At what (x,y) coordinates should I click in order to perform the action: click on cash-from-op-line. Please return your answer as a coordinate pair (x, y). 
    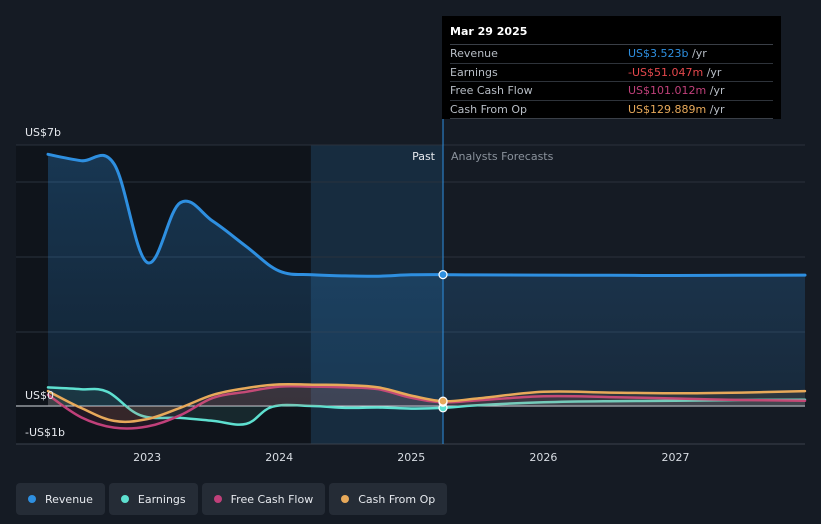
    Looking at the image, I should click on (426, 403).